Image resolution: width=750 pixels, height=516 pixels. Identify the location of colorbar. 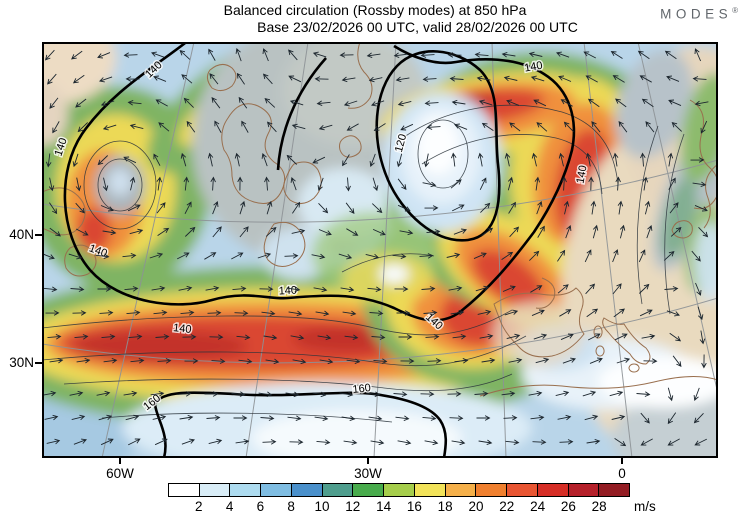
(399, 490).